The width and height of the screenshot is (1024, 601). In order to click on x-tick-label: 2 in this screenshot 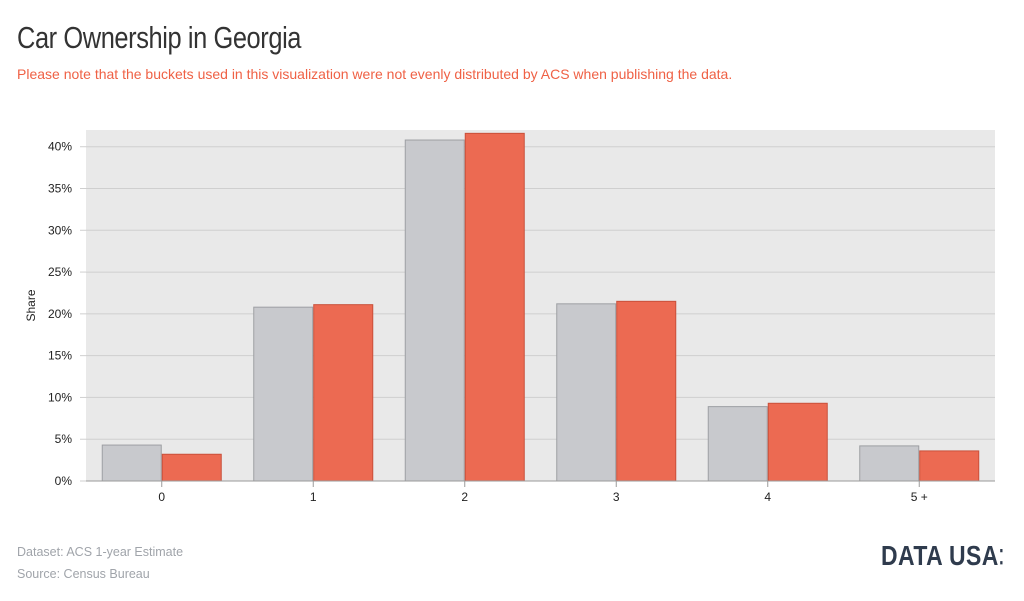, I will do `click(464, 497)`.